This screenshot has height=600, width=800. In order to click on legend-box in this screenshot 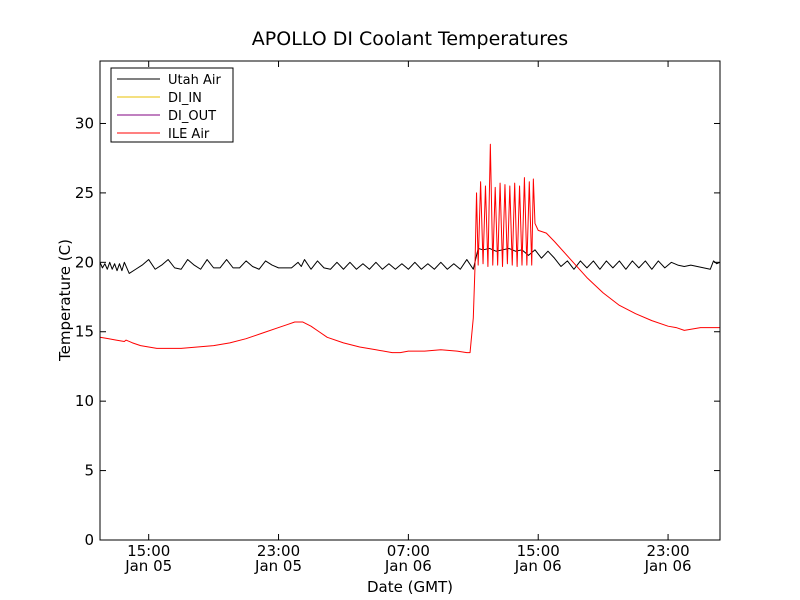, I will do `click(172, 105)`.